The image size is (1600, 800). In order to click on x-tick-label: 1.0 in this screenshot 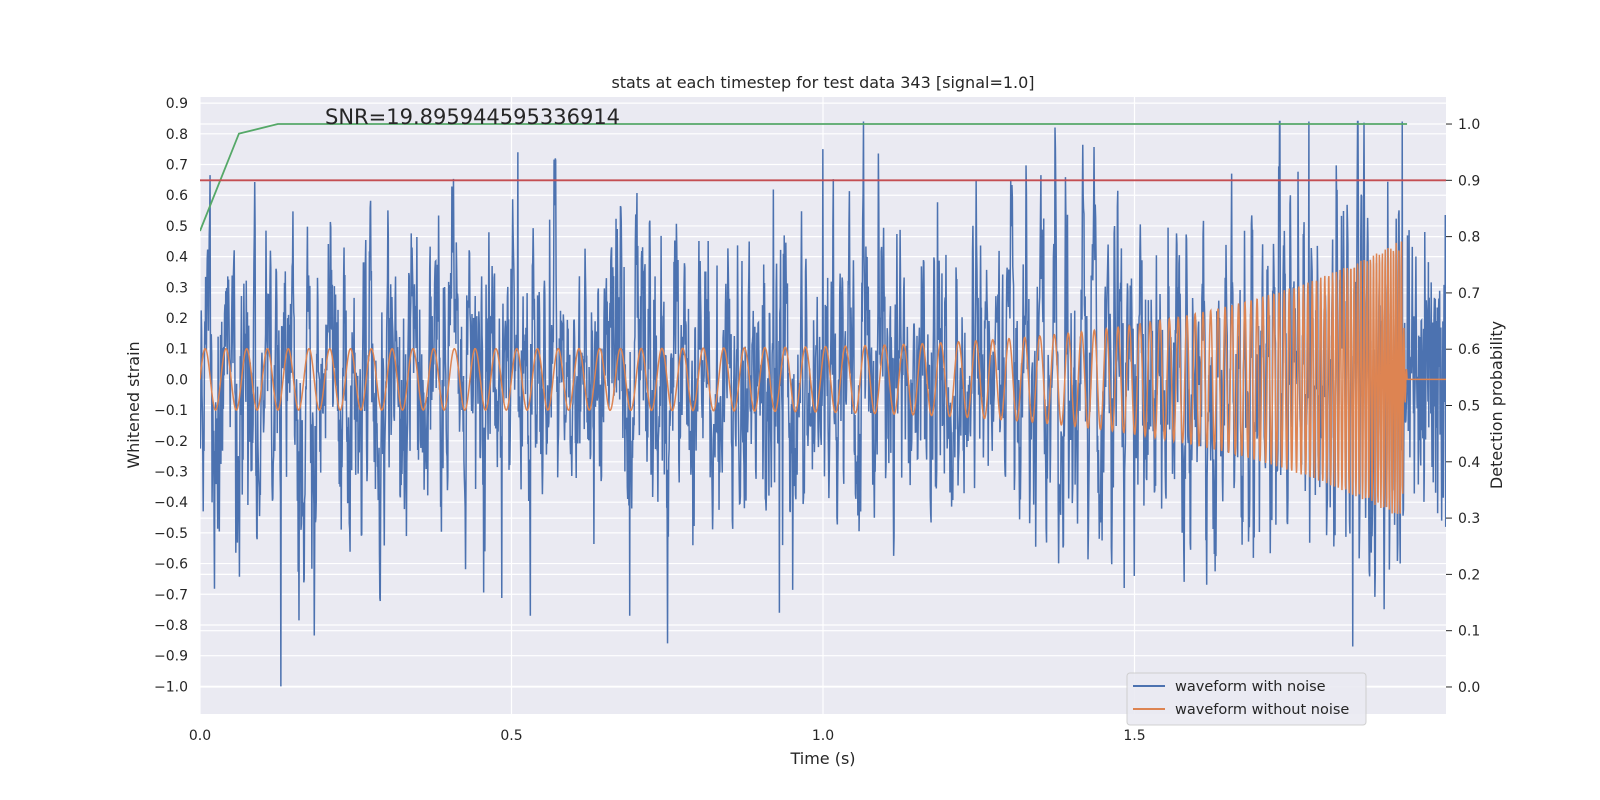, I will do `click(823, 736)`.